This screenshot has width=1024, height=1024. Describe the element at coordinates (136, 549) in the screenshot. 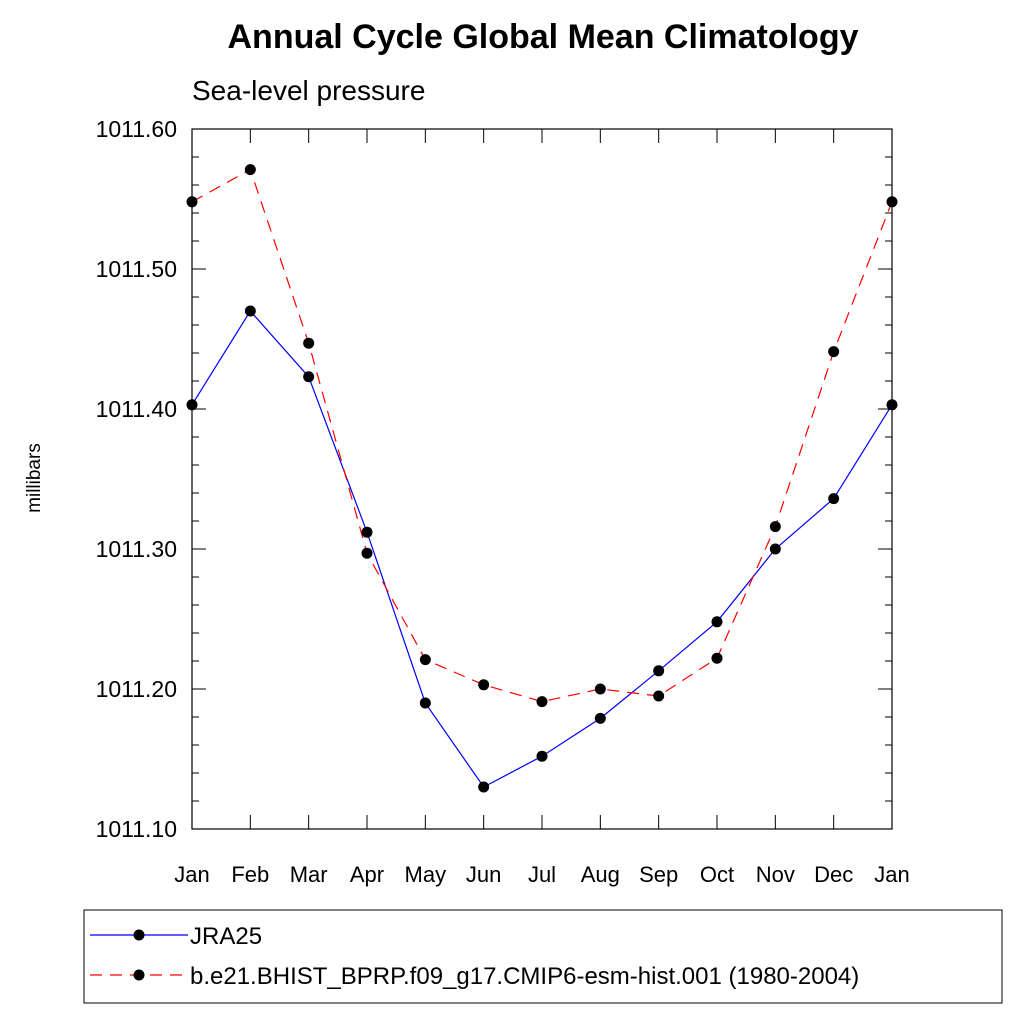

I see `y-tick-label: 1011.30` at that location.